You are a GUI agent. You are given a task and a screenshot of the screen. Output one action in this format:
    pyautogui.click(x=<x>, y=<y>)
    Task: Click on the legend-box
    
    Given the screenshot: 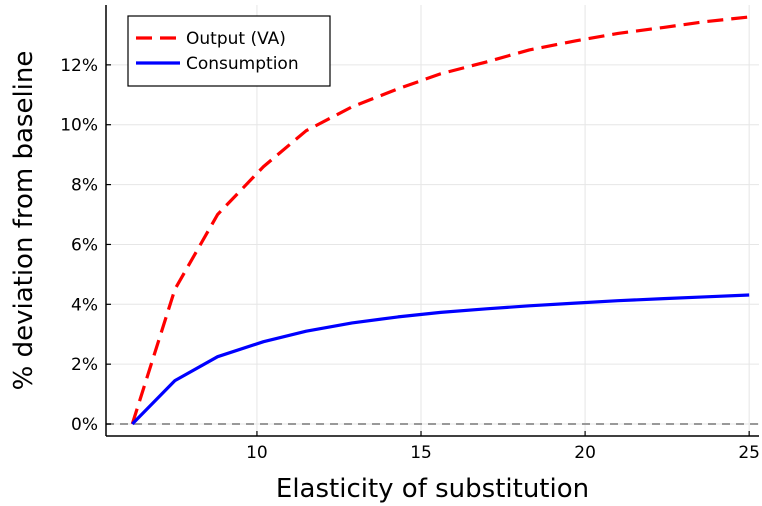 What is the action you would take?
    pyautogui.click(x=229, y=51)
    